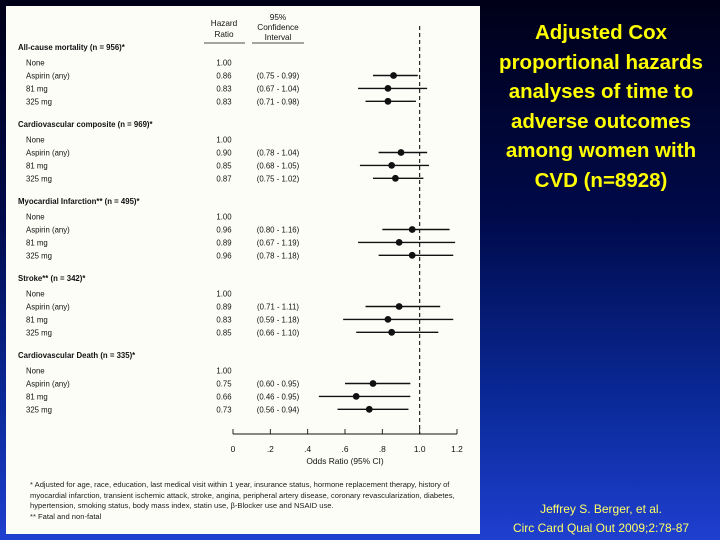 This screenshot has width=720, height=540. I want to click on confidence-interval-text: (0.59 - 1.18), so click(278, 319).